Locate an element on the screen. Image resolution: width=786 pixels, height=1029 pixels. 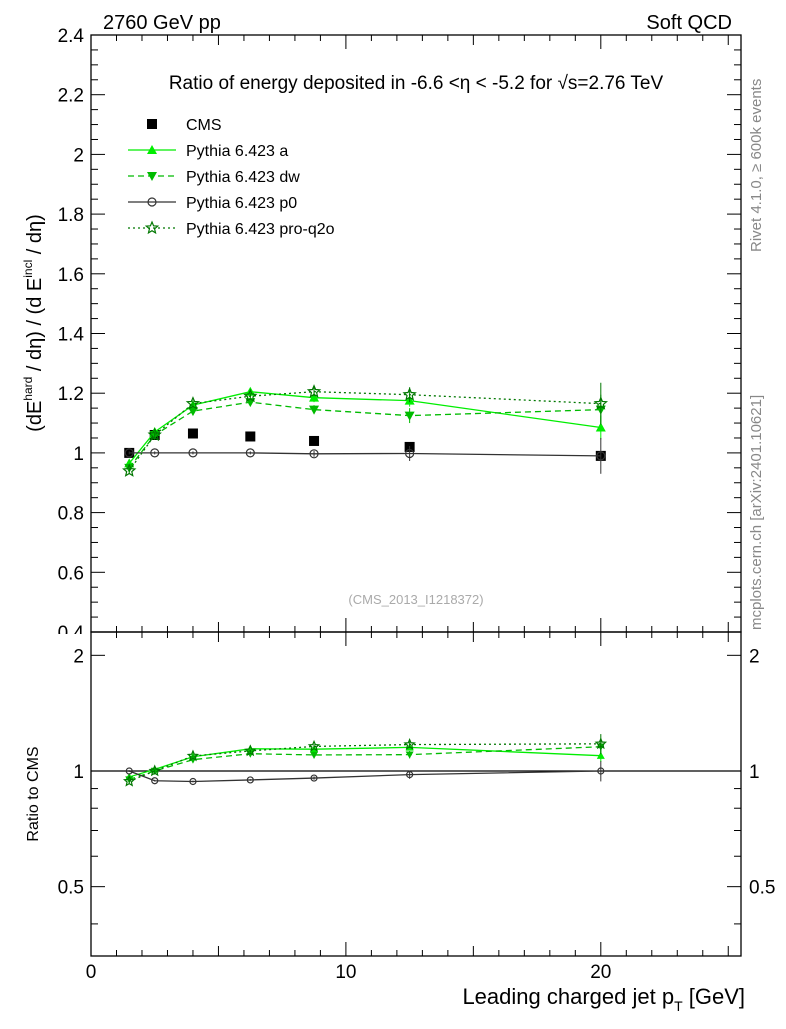
header-right: Soft QCD is located at coordinates (689, 23).